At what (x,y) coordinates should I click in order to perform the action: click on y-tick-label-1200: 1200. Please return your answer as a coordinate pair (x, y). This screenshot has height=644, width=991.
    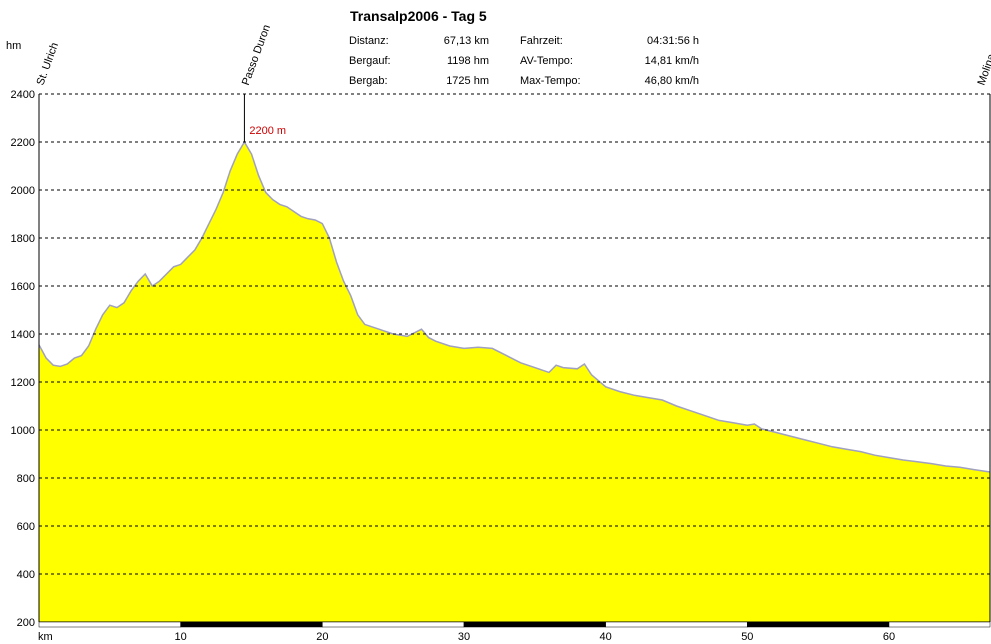
    Looking at the image, I should click on (23, 383).